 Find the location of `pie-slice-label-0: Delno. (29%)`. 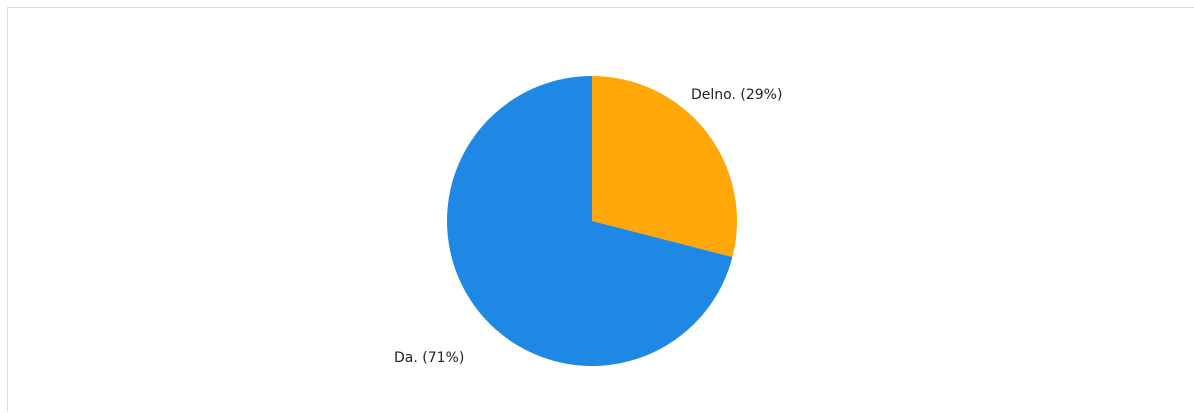

pie-slice-label-0: Delno. (29%) is located at coordinates (736, 95).